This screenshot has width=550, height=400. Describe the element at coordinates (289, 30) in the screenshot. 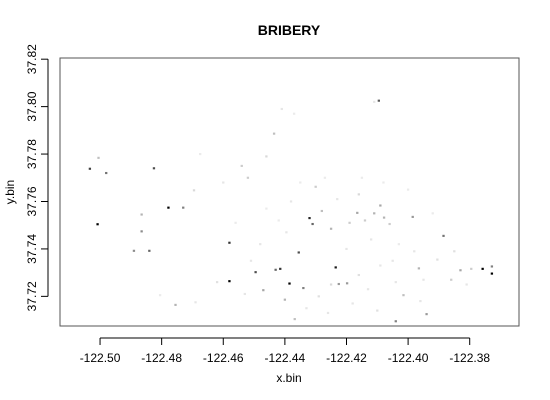

I see `chart-title: BRIBERY` at that location.